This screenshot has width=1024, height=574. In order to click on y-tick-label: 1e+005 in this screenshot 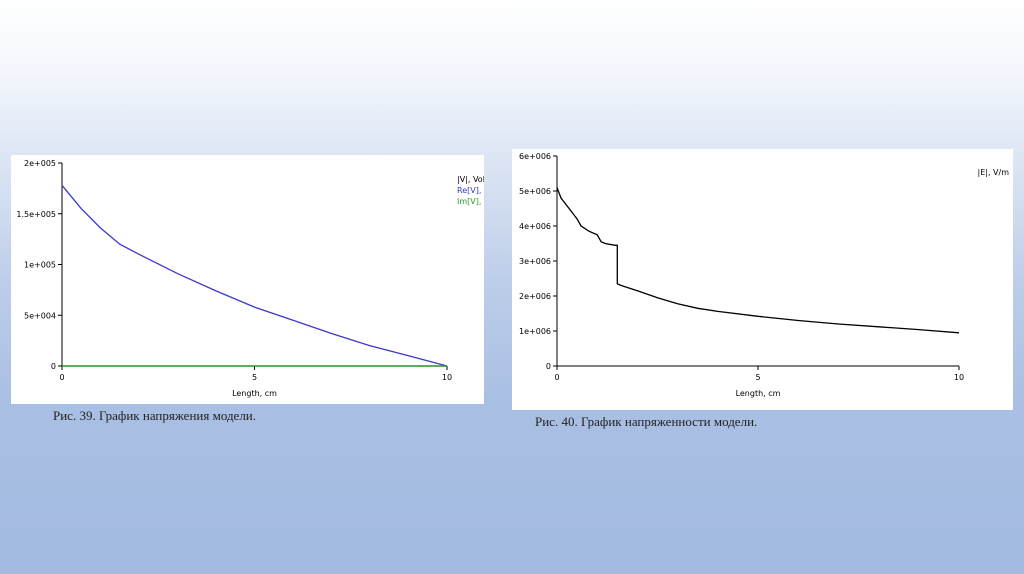, I will do `click(40, 265)`.